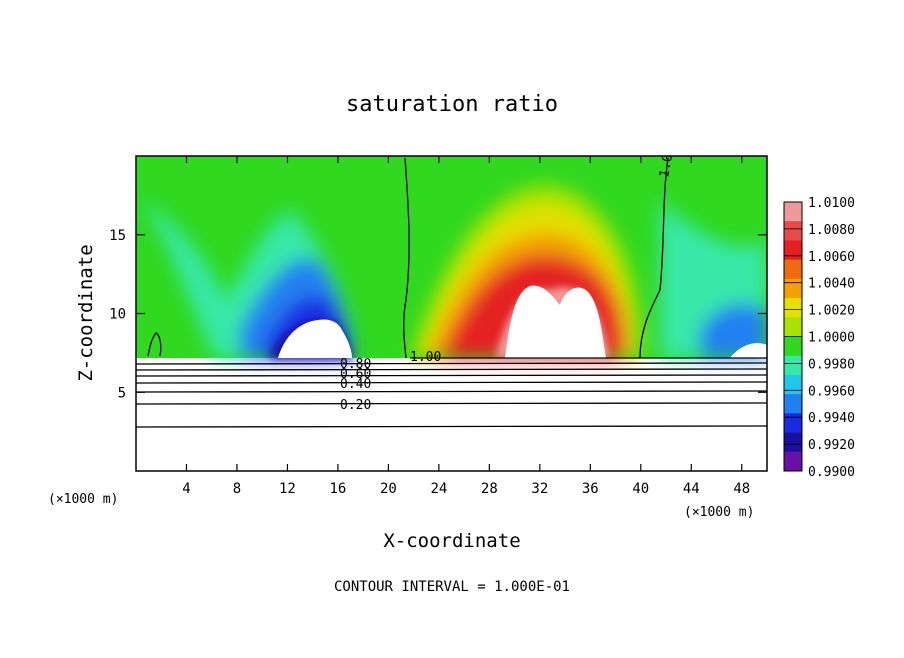 The image size is (904, 658). I want to click on contour-line-0.20, so click(451, 403).